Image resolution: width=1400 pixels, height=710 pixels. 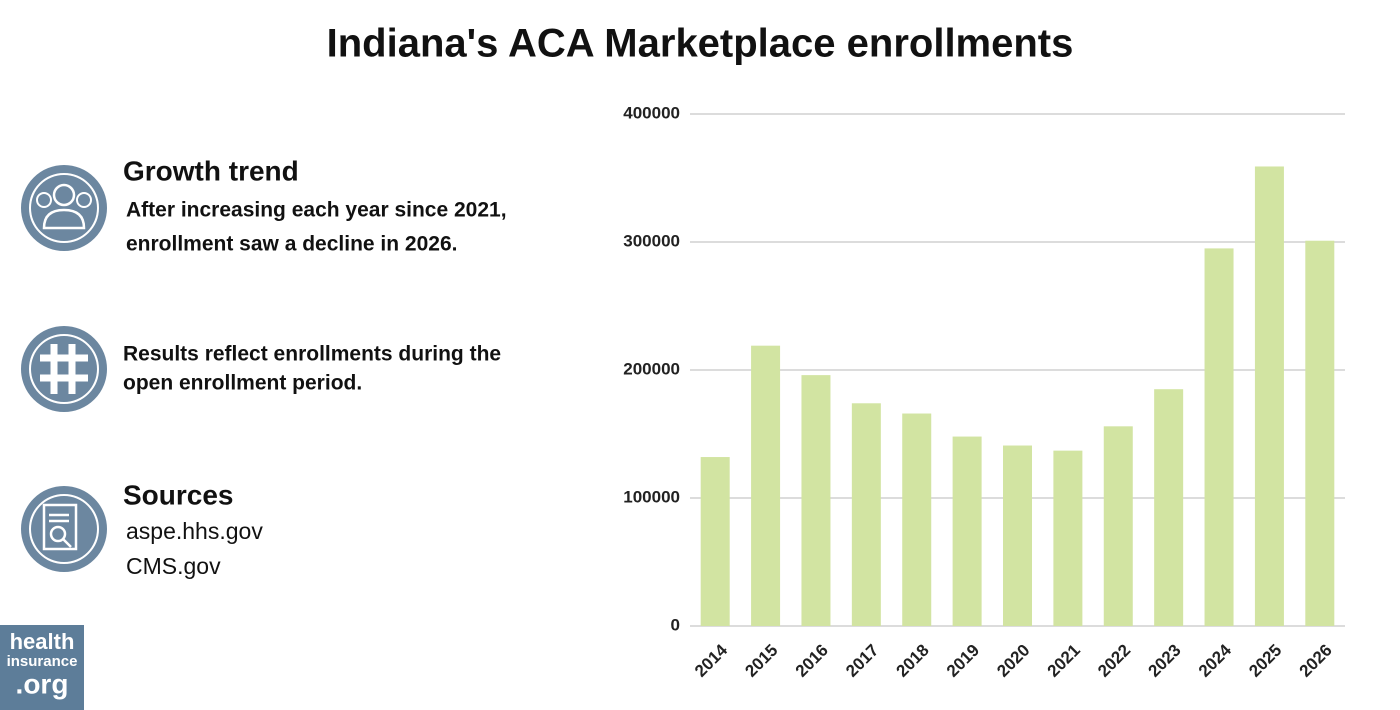 I want to click on x-tick-label: 2026, so click(x=1316, y=661).